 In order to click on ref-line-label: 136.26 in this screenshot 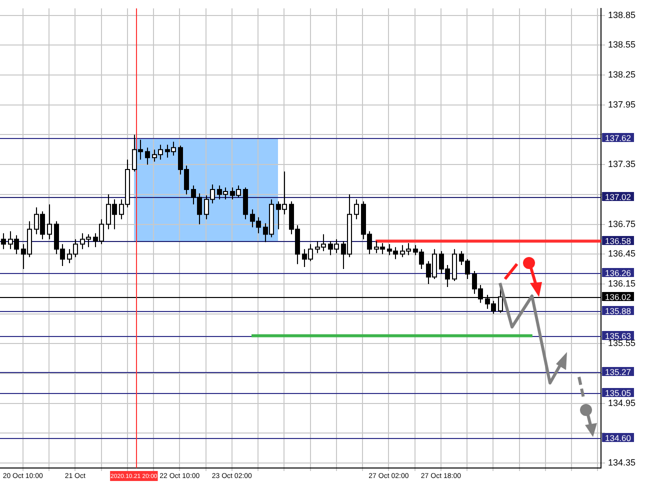, I will do `click(618, 273)`.